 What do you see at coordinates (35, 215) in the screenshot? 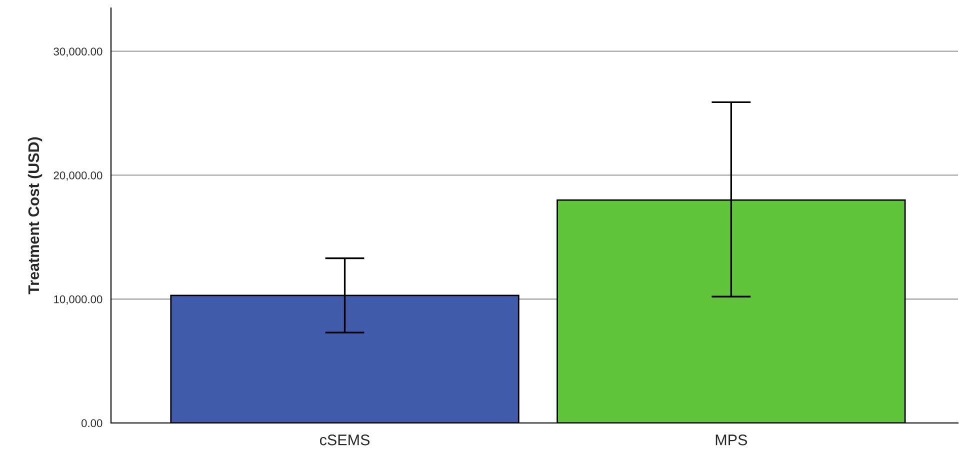
I see `y-axis-title: Treatment Cost (USD)` at bounding box center [35, 215].